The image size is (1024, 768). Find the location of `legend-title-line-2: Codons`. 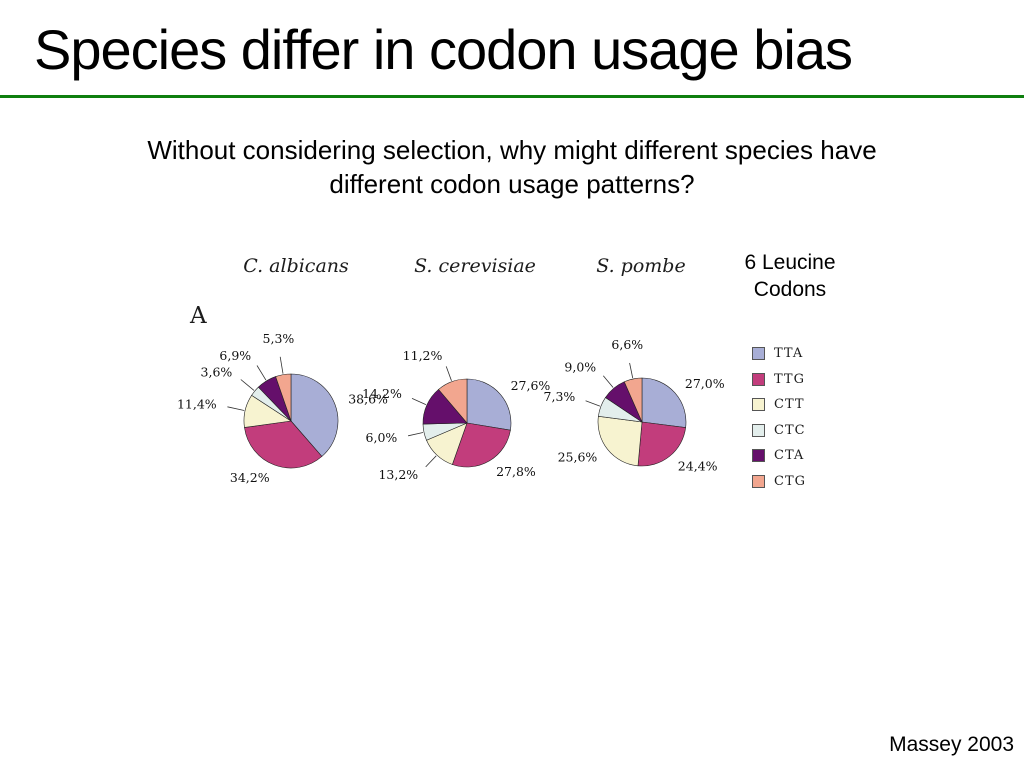

legend-title-line-2: Codons is located at coordinates (790, 289).